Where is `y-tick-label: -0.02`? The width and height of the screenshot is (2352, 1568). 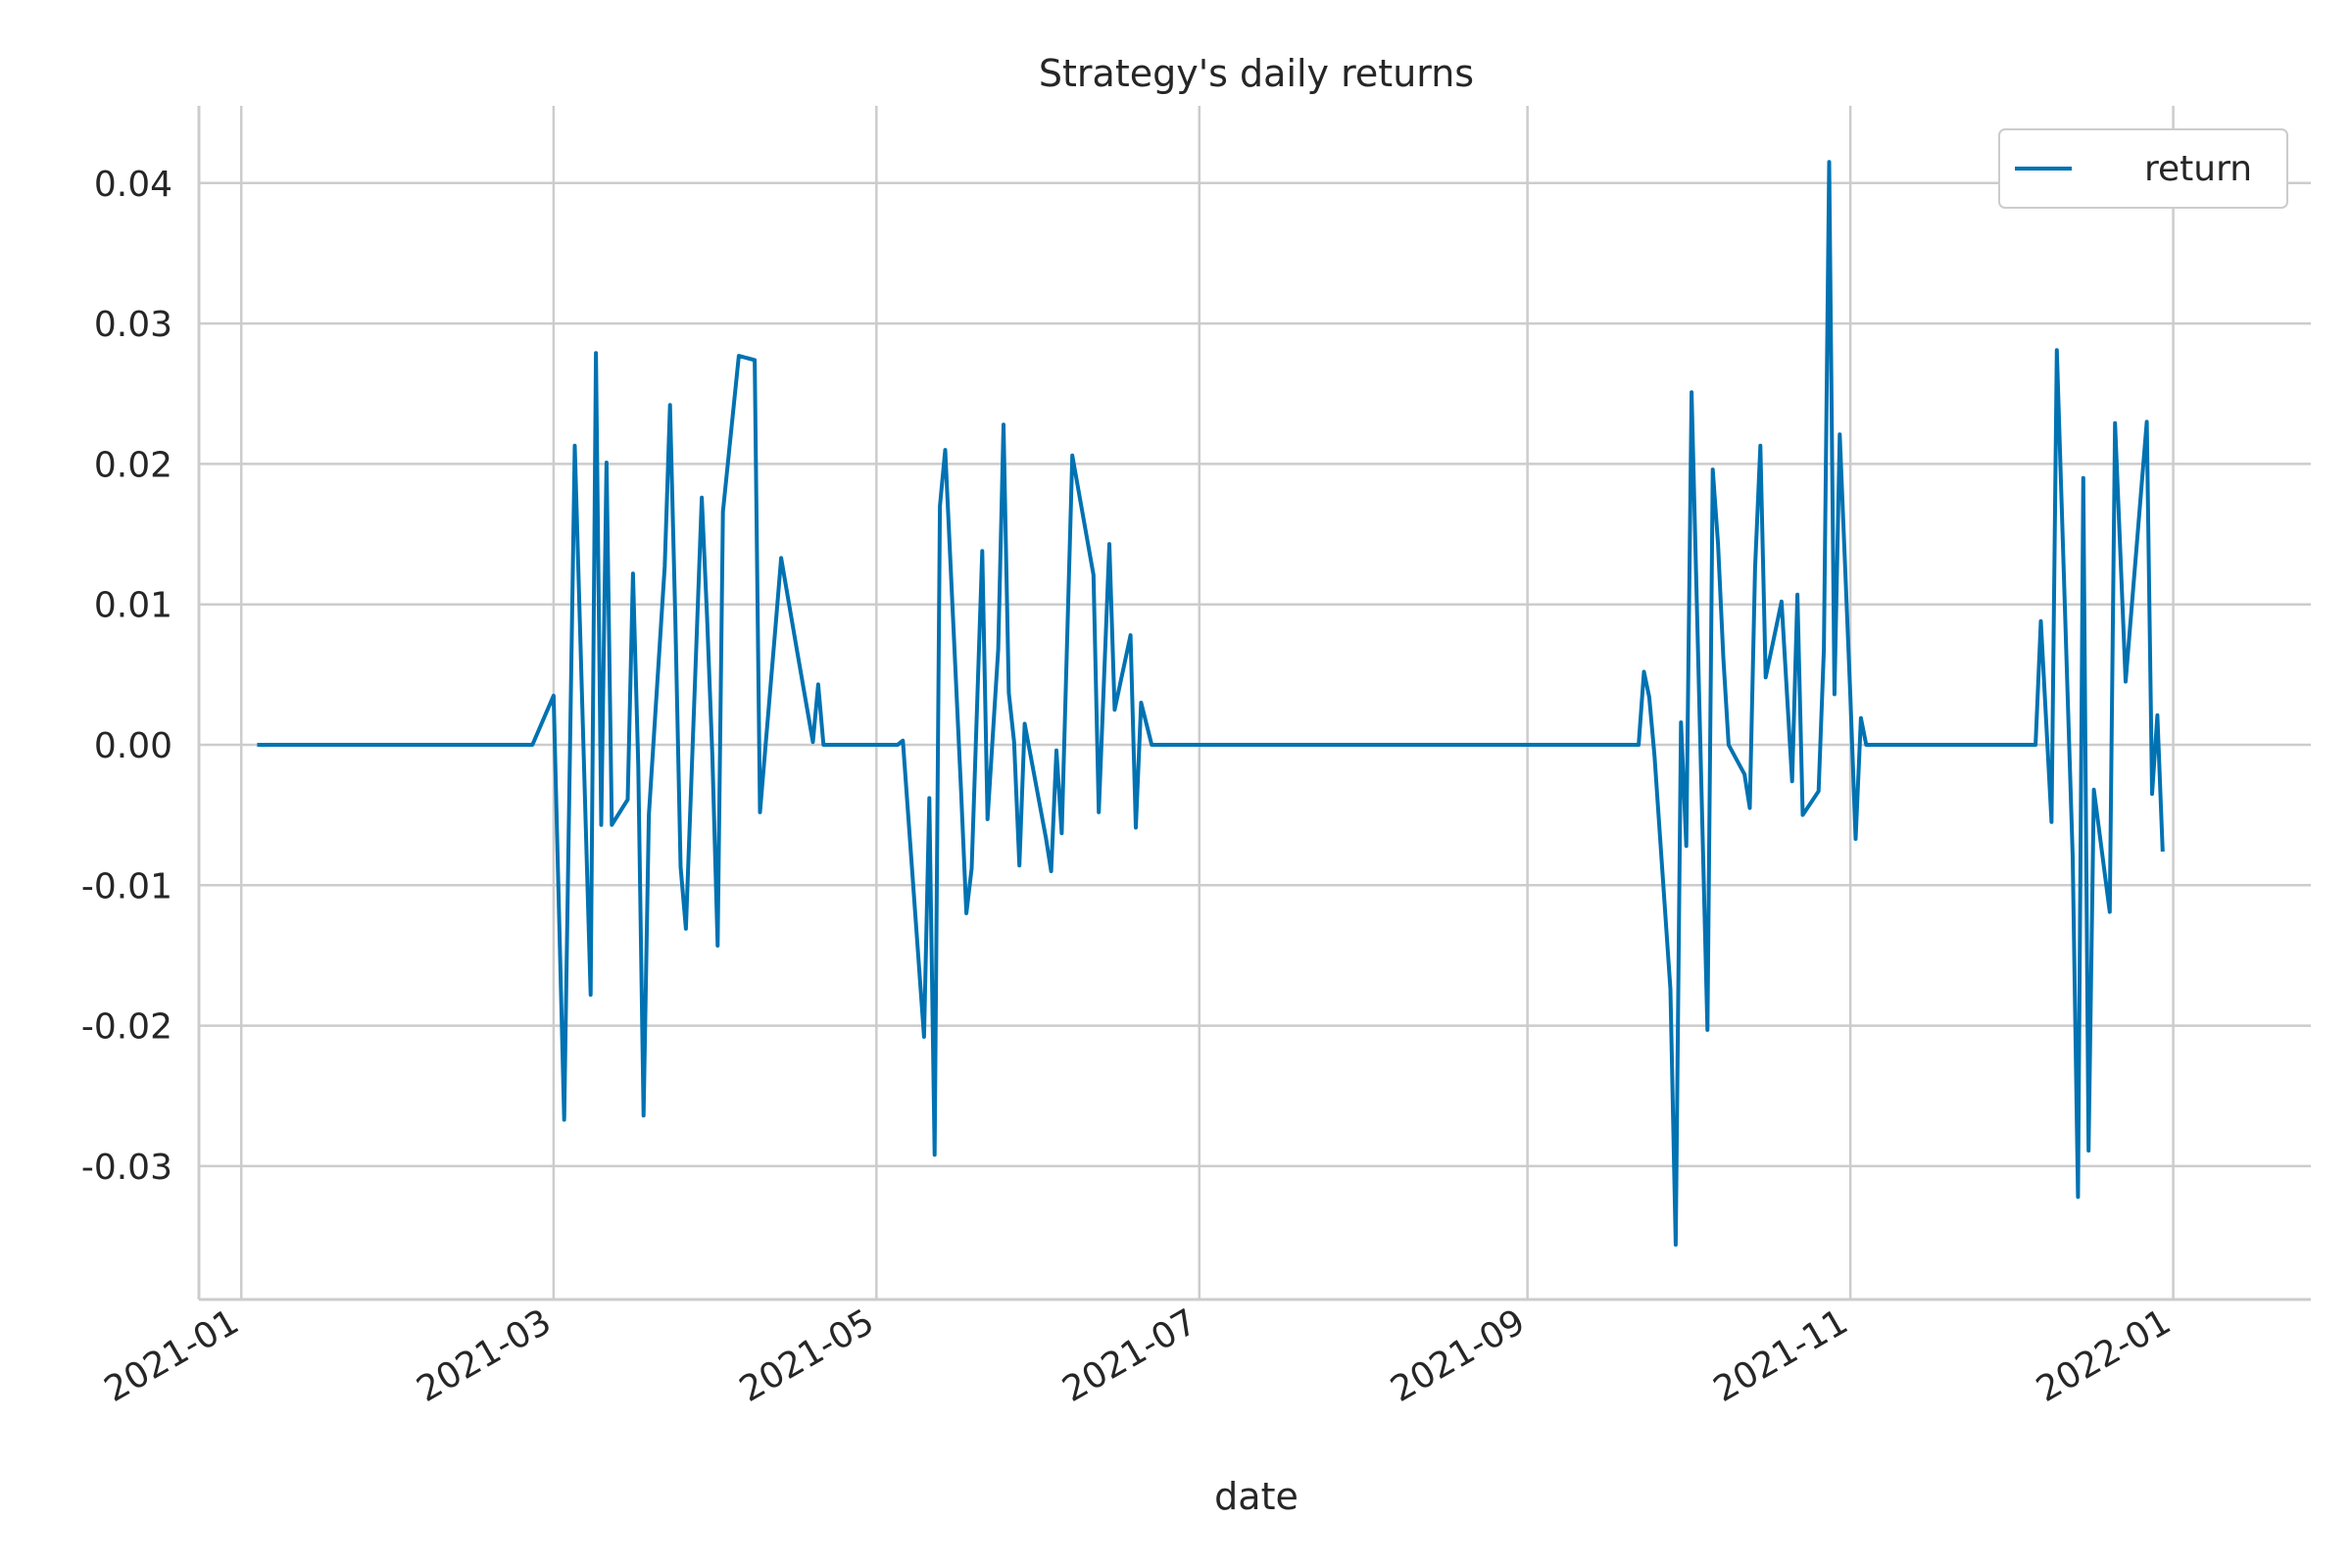
y-tick-label: -0.02 is located at coordinates (127, 1027).